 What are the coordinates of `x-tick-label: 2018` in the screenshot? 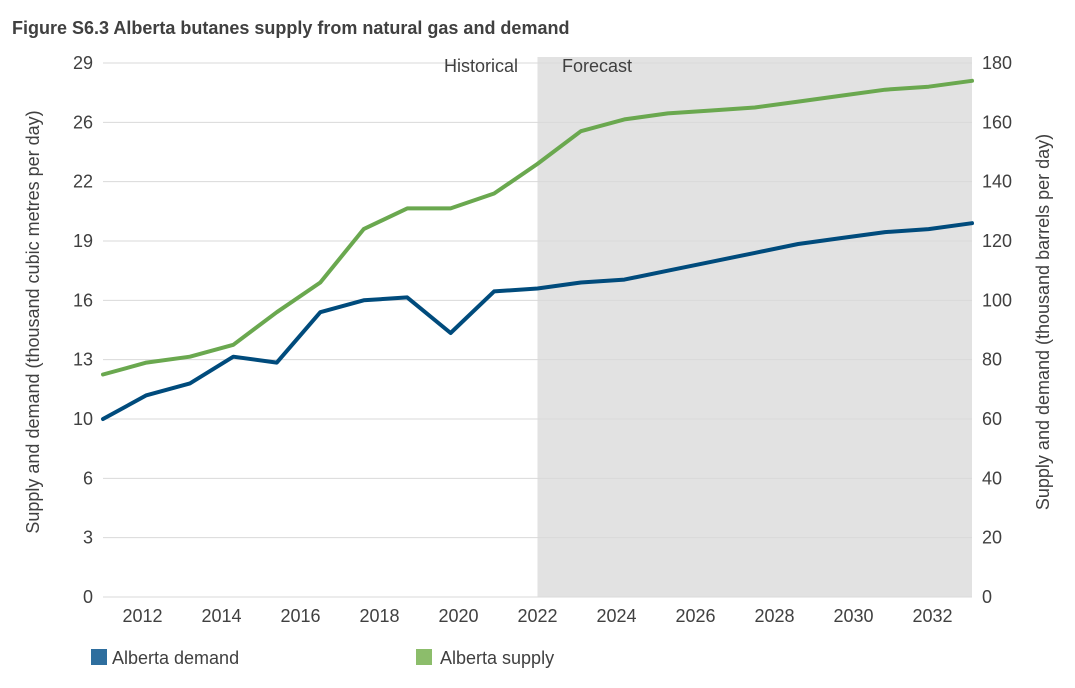 It's located at (379, 616).